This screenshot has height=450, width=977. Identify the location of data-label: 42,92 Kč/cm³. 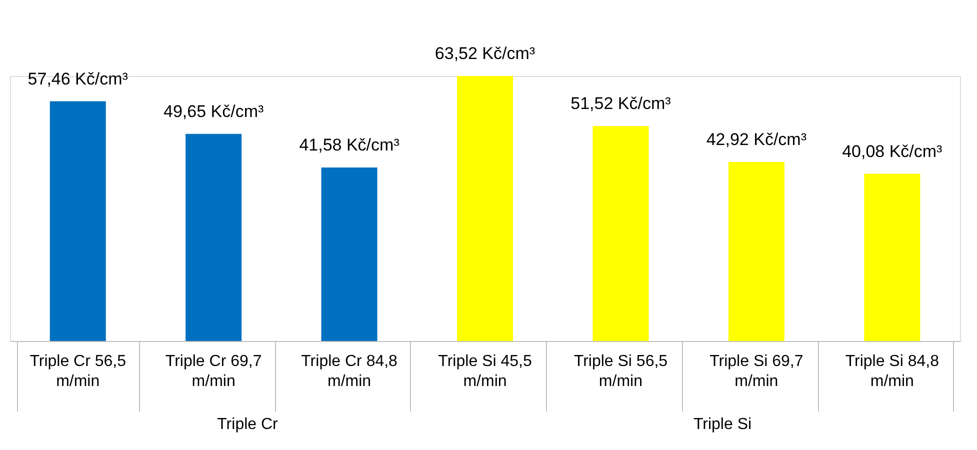
(756, 139).